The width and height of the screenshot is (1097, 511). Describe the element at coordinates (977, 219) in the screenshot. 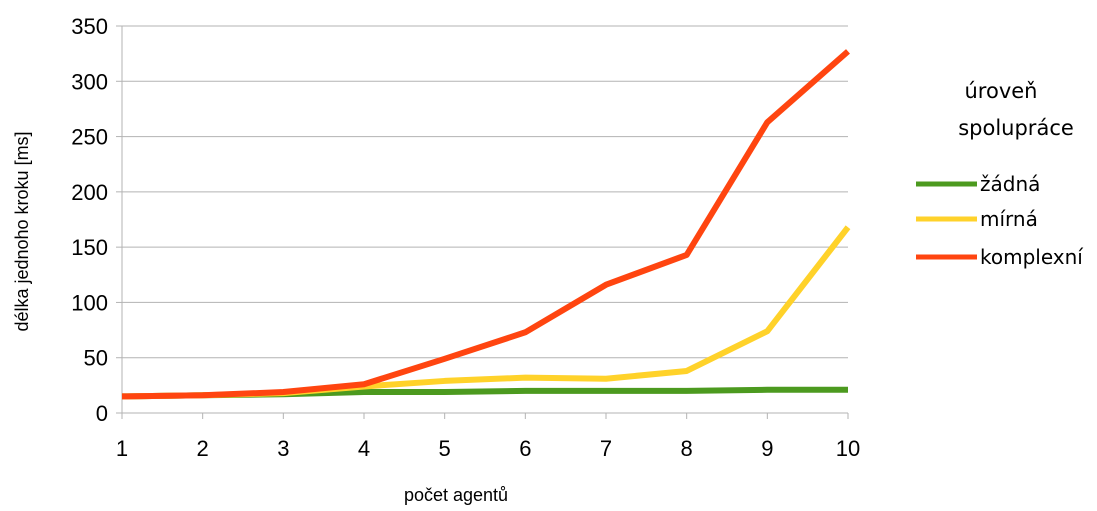

I see `legend-item-1: mírná` at that location.